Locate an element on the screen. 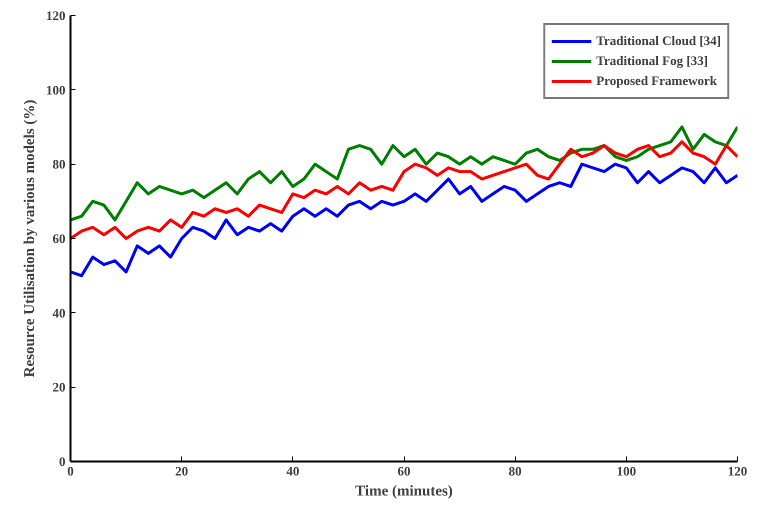 The height and width of the screenshot is (511, 757). x-tick-label: 20 is located at coordinates (181, 471).